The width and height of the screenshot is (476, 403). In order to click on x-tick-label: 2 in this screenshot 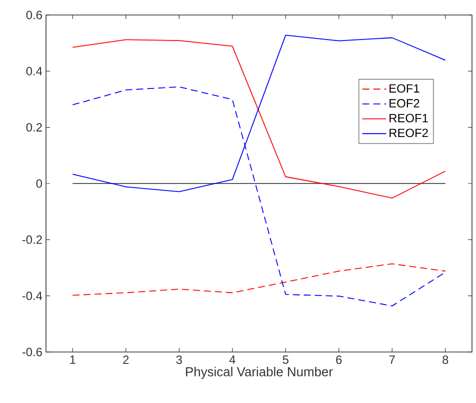, I will do `click(126, 360)`.